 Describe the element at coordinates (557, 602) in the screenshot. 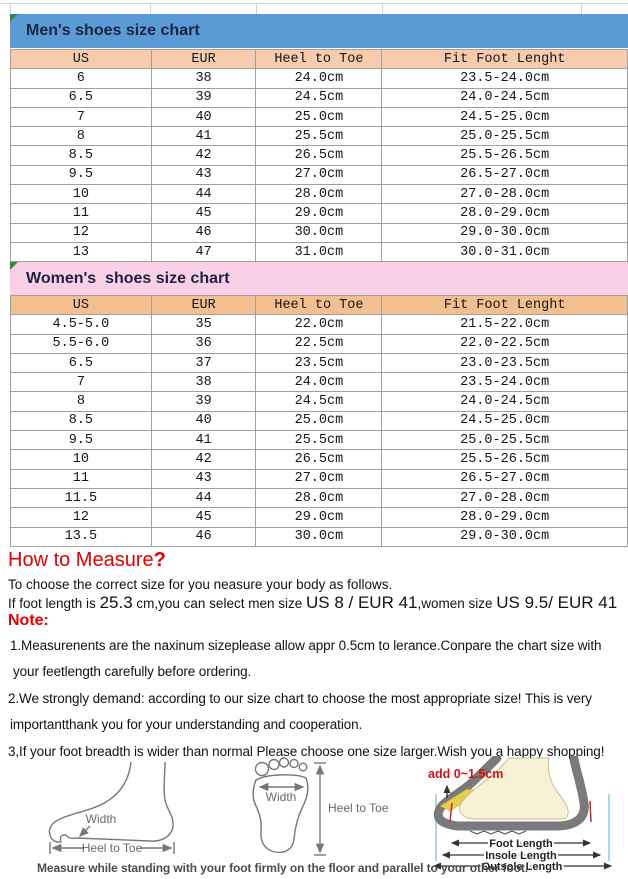

I see `example-women-size: US 9.5/ EUR 41` at that location.